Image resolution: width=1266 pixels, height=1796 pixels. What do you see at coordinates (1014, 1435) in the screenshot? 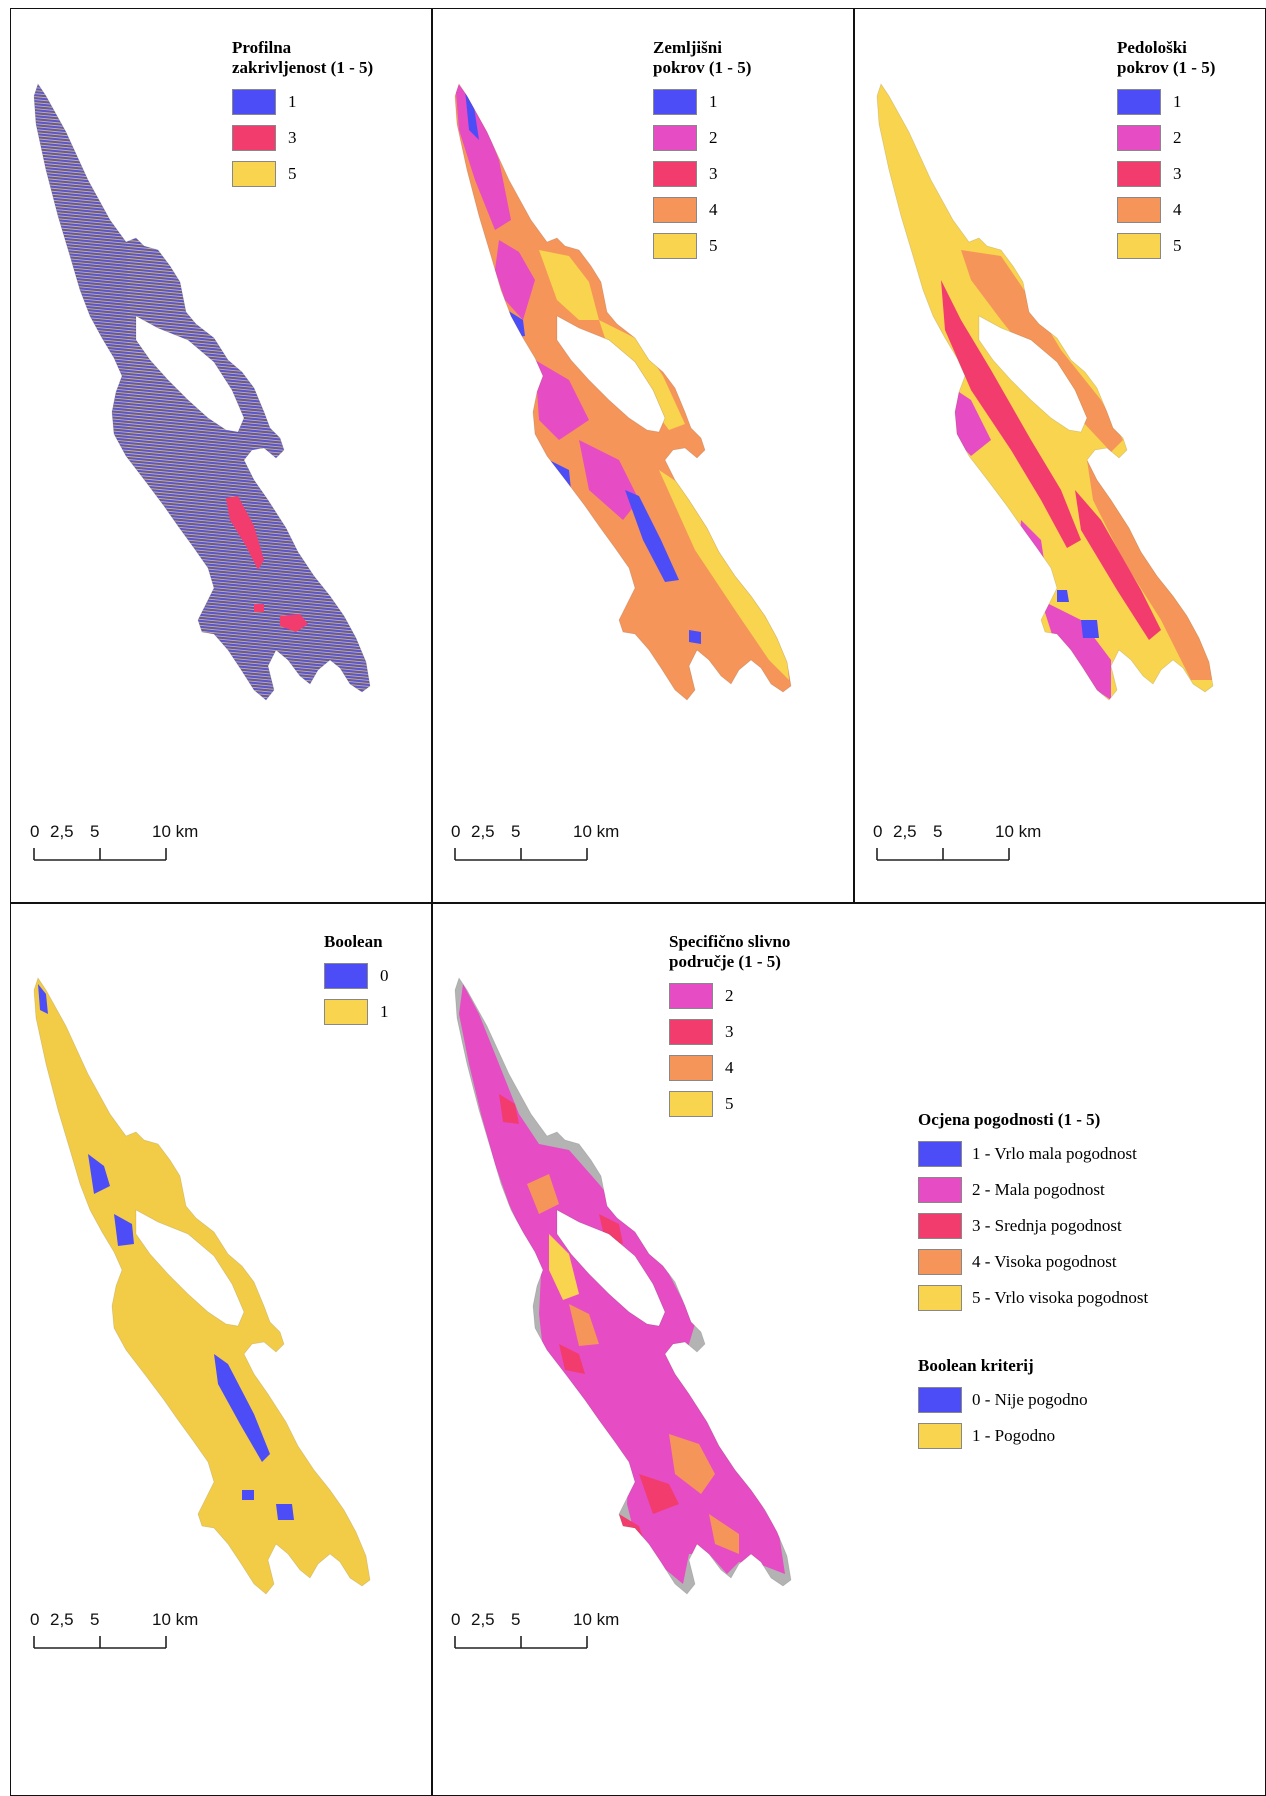
I see `legend-label: 1 - Pogodno` at bounding box center [1014, 1435].